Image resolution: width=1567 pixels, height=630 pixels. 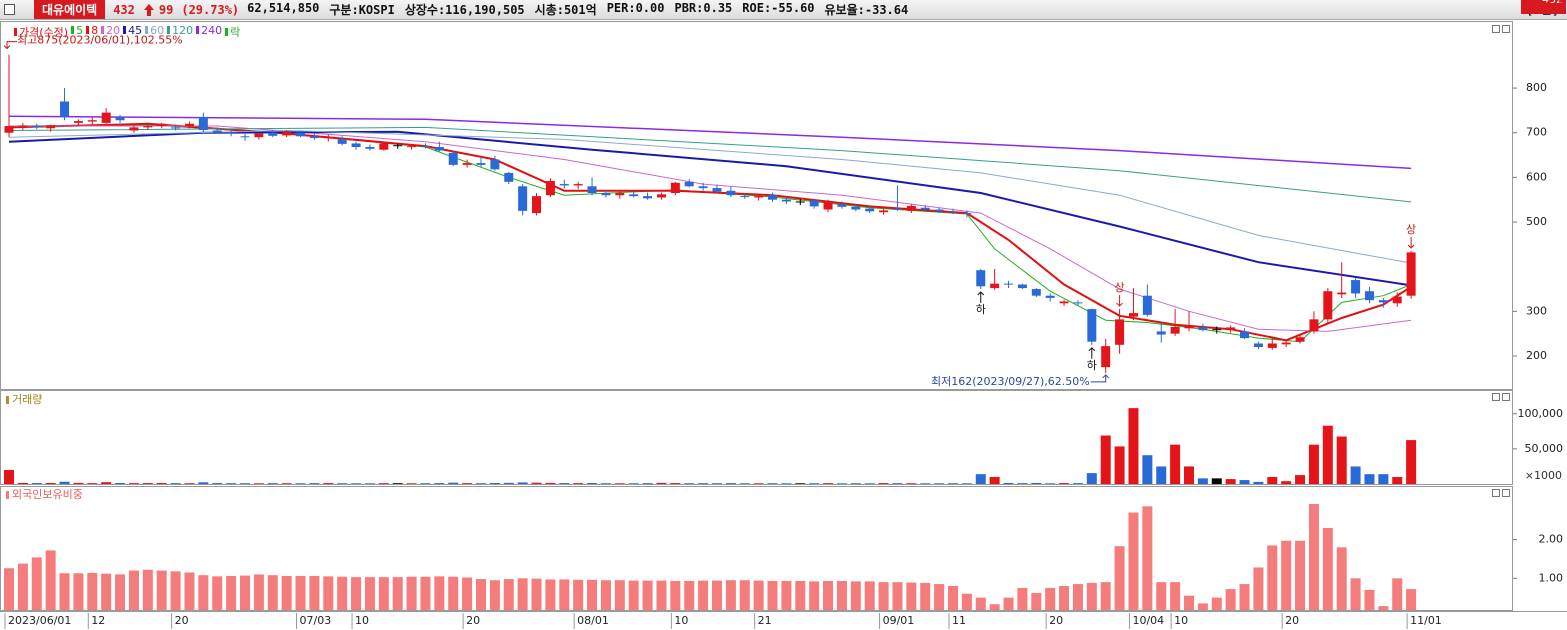 I want to click on header-field: ROE:-55.60, so click(x=778, y=8).